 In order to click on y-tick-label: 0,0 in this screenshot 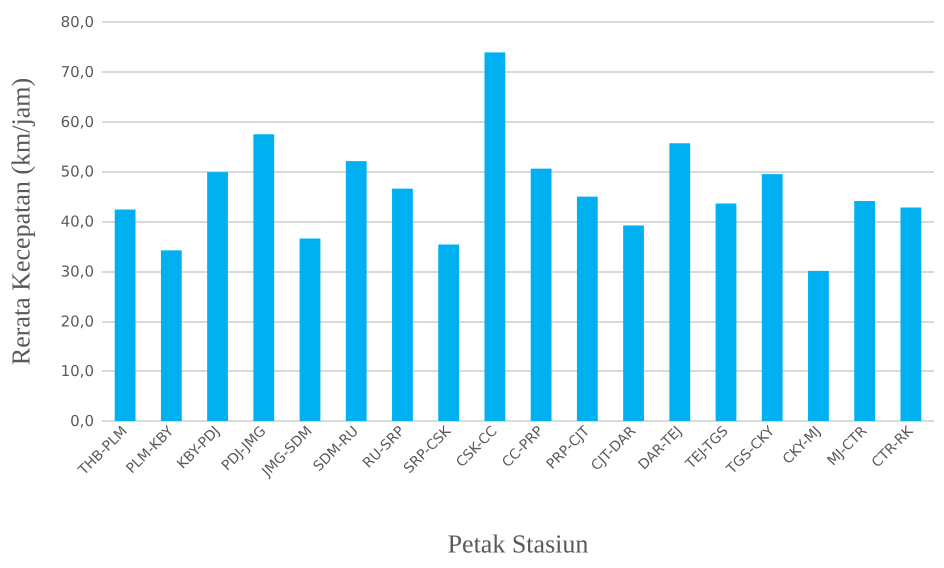, I will do `click(82, 421)`.